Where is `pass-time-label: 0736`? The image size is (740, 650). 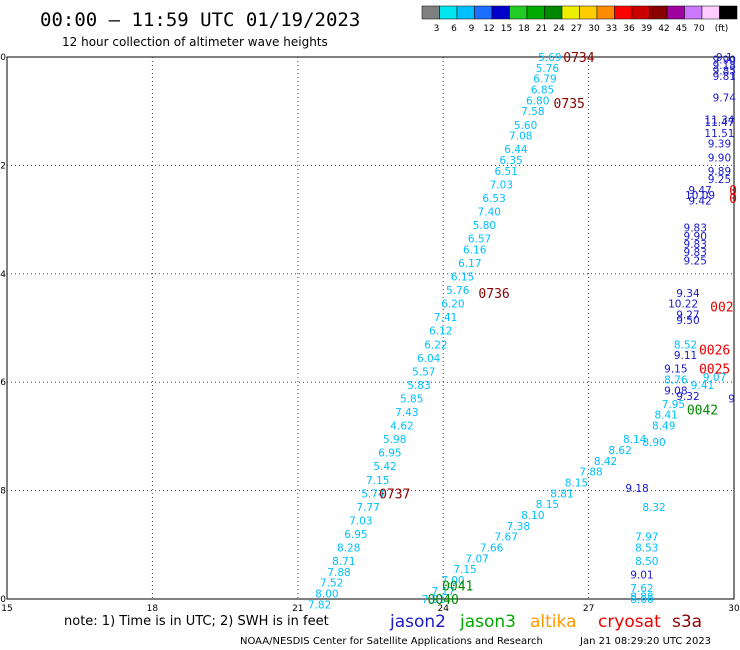 pass-time-label: 0736 is located at coordinates (493, 294).